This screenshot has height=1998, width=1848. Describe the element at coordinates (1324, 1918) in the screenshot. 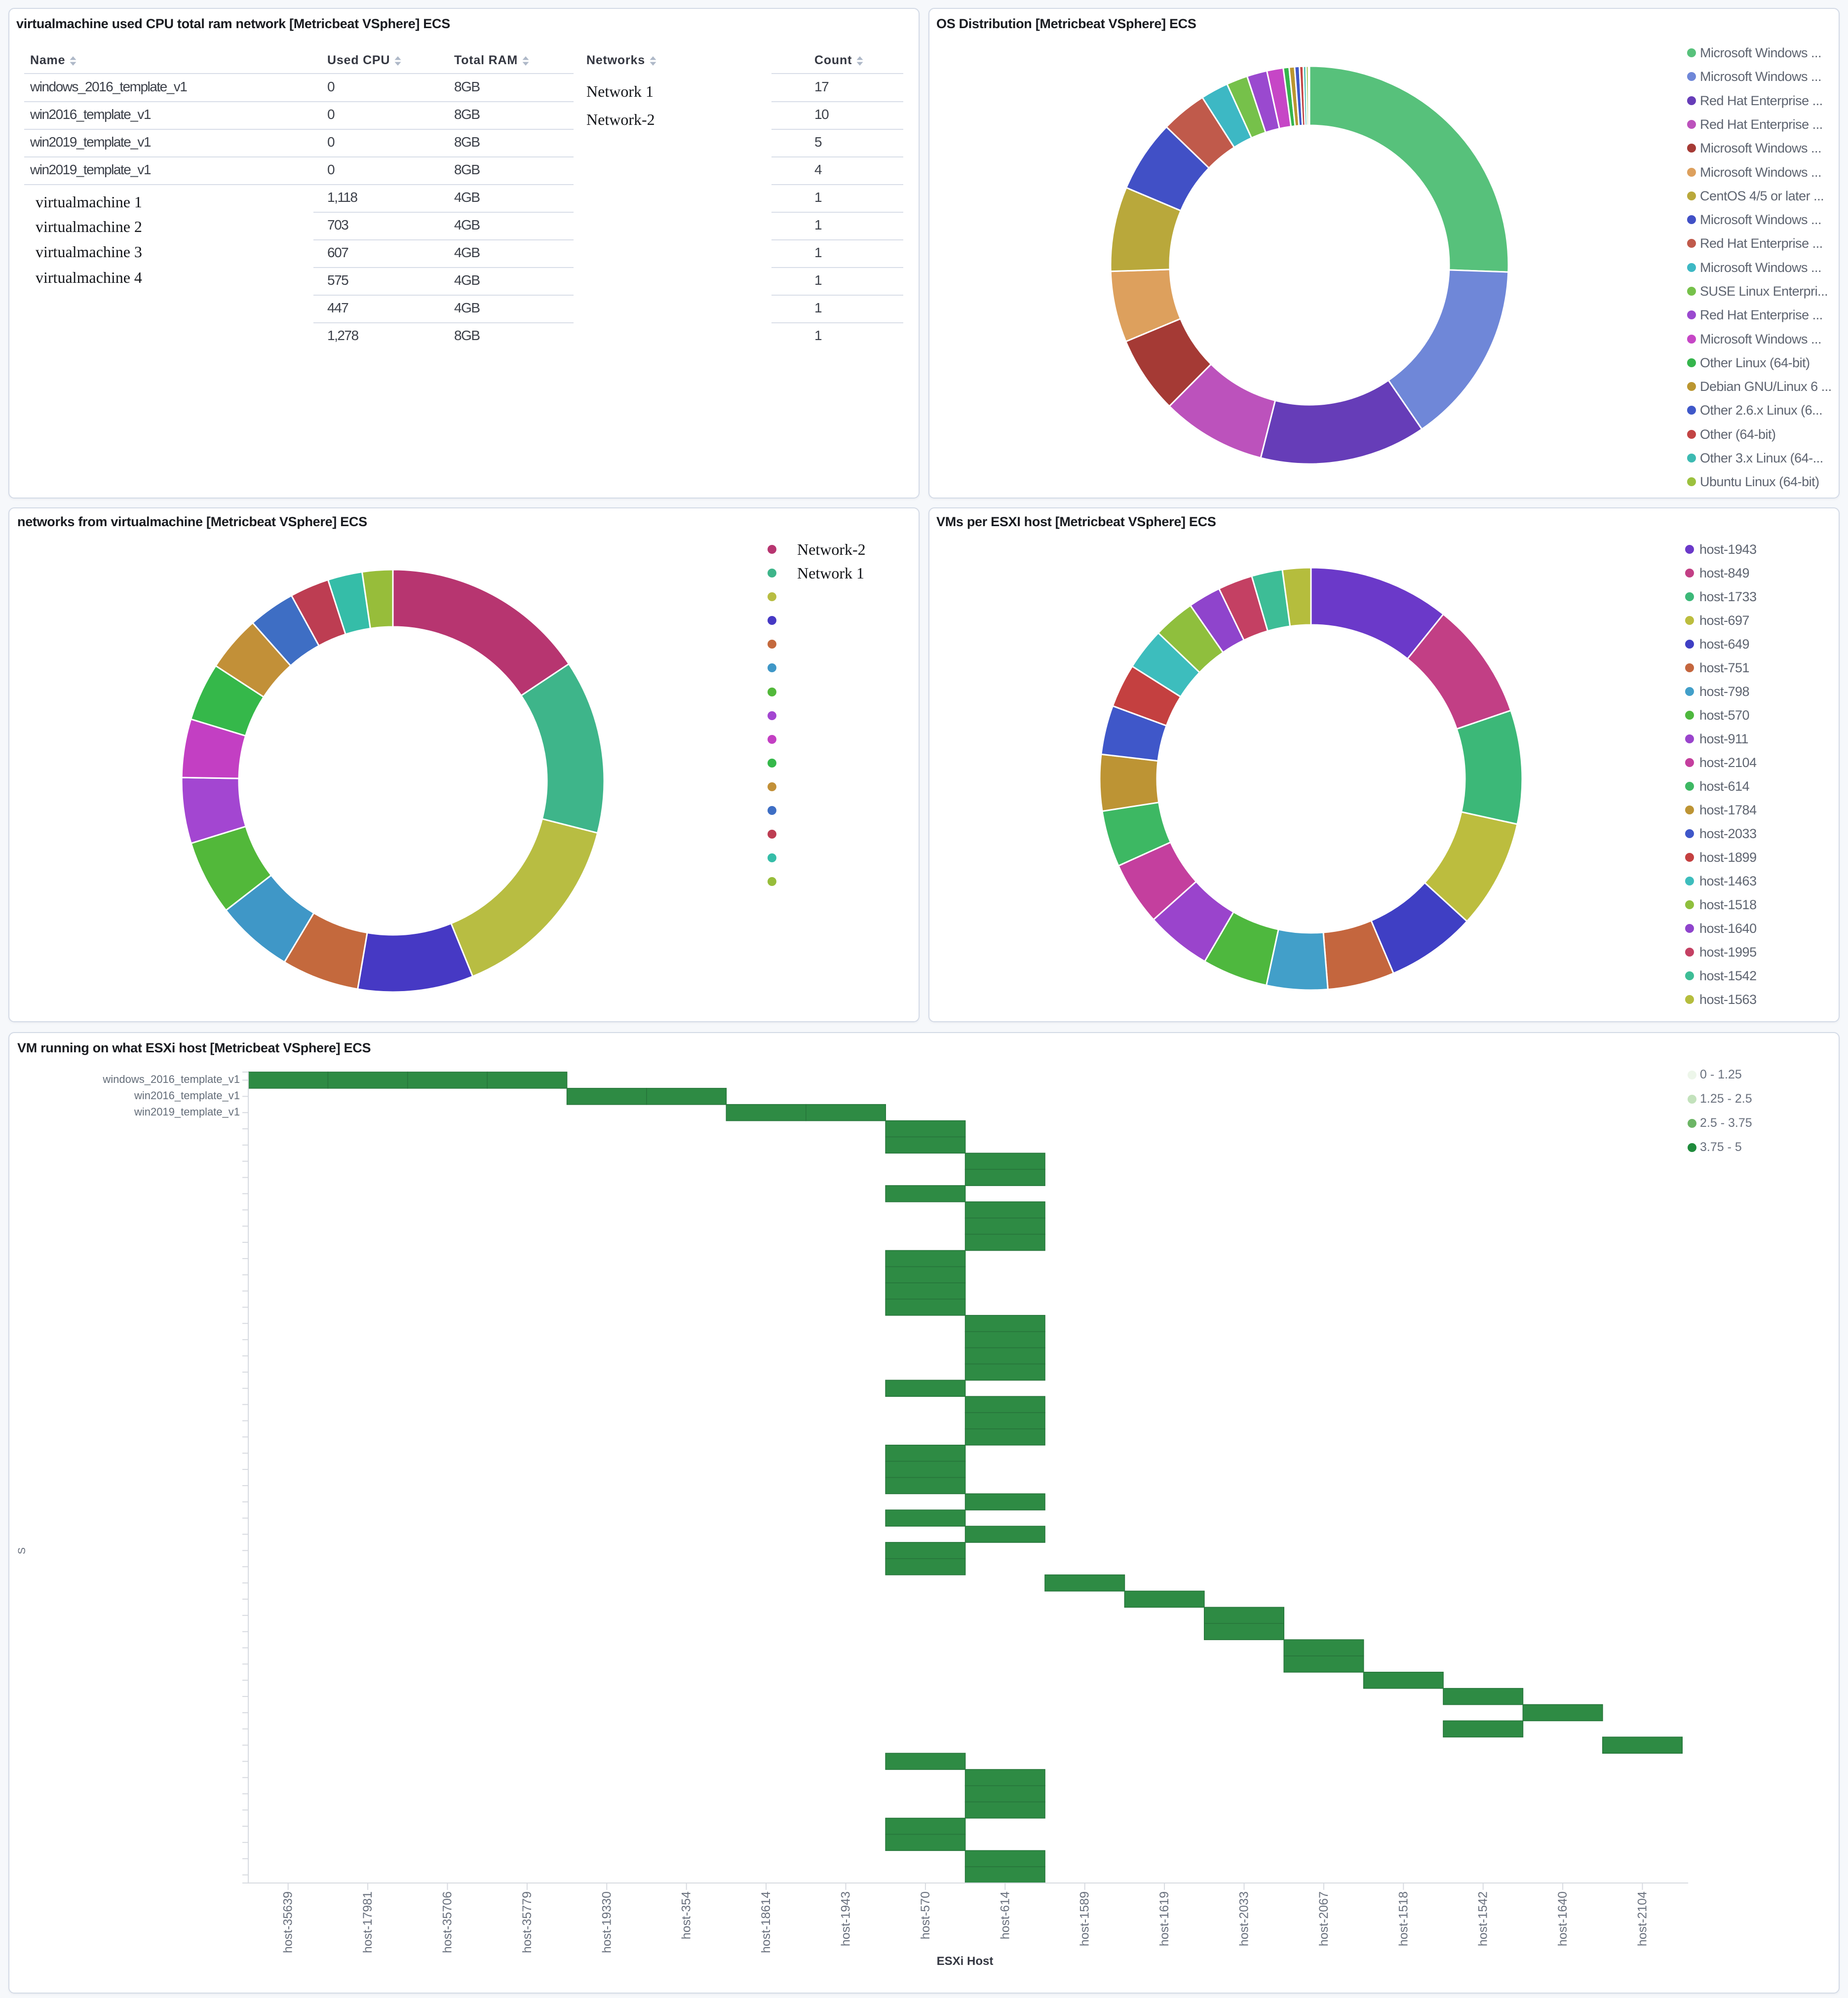

I see `svg-text: host-2067` at that location.